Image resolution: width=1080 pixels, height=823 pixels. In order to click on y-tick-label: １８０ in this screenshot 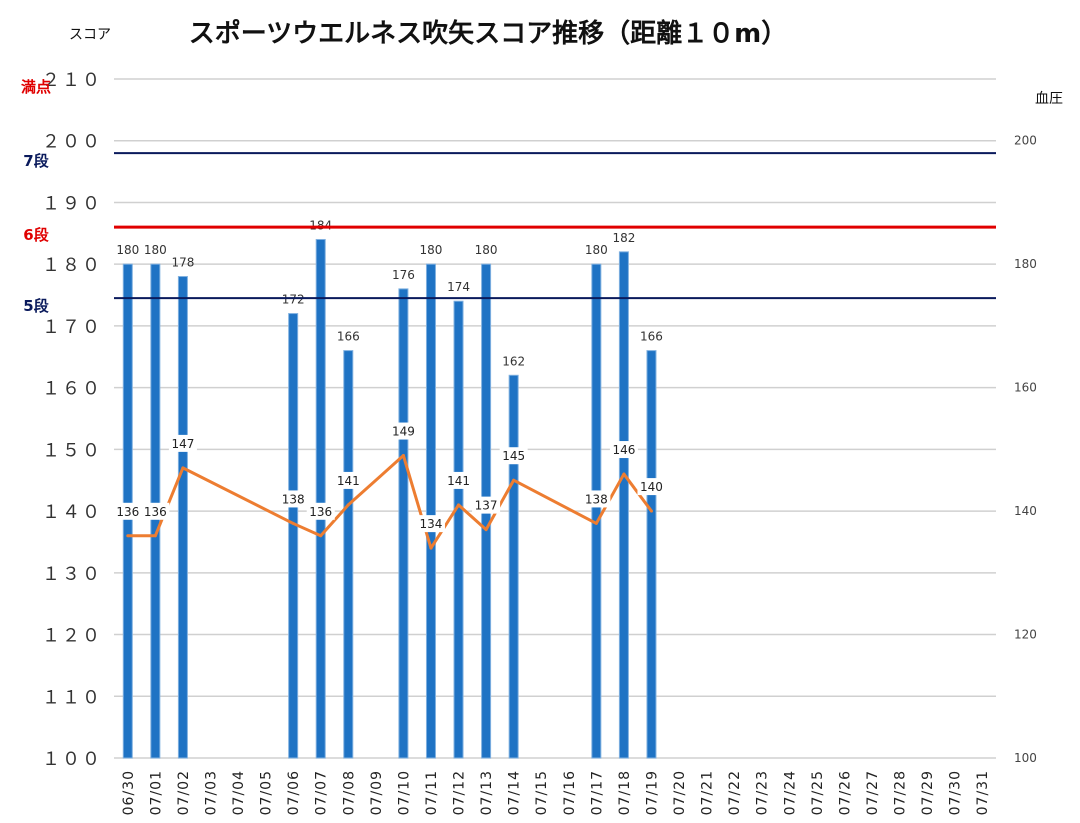, I will do `click(72, 265)`.